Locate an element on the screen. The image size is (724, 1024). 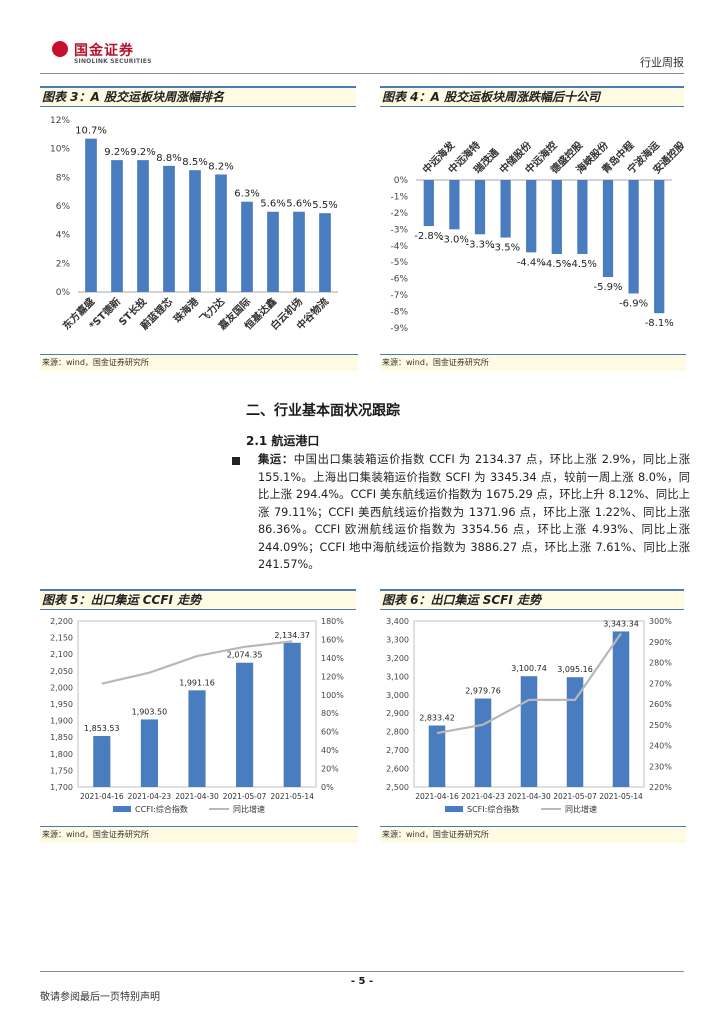
fig5-source: 来源：wind，国金证券研究所 is located at coordinates (199, 834).